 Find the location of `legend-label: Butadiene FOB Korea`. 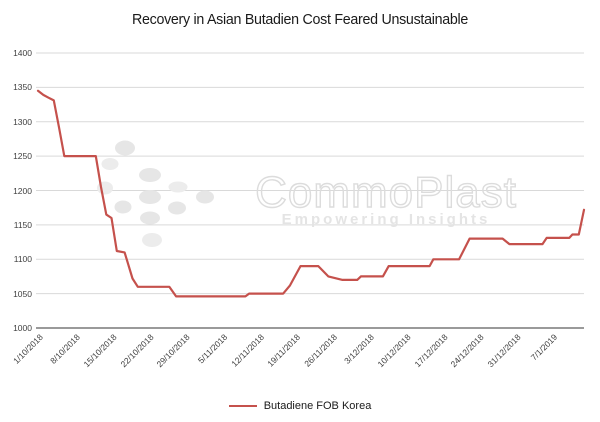

legend-label: Butadiene FOB Korea is located at coordinates (317, 406).